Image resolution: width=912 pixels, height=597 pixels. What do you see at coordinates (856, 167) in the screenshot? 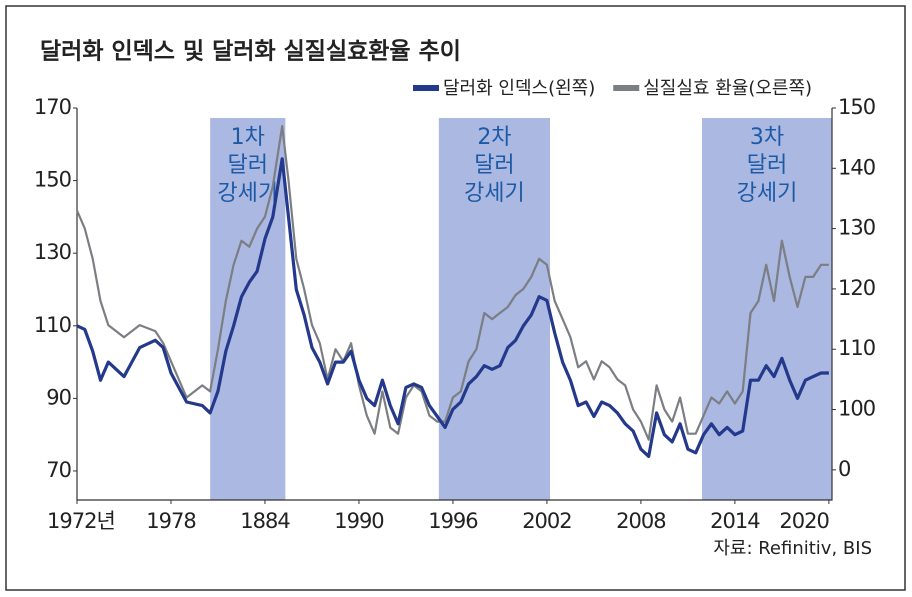
I see `y2-tick-label: 140` at bounding box center [856, 167].